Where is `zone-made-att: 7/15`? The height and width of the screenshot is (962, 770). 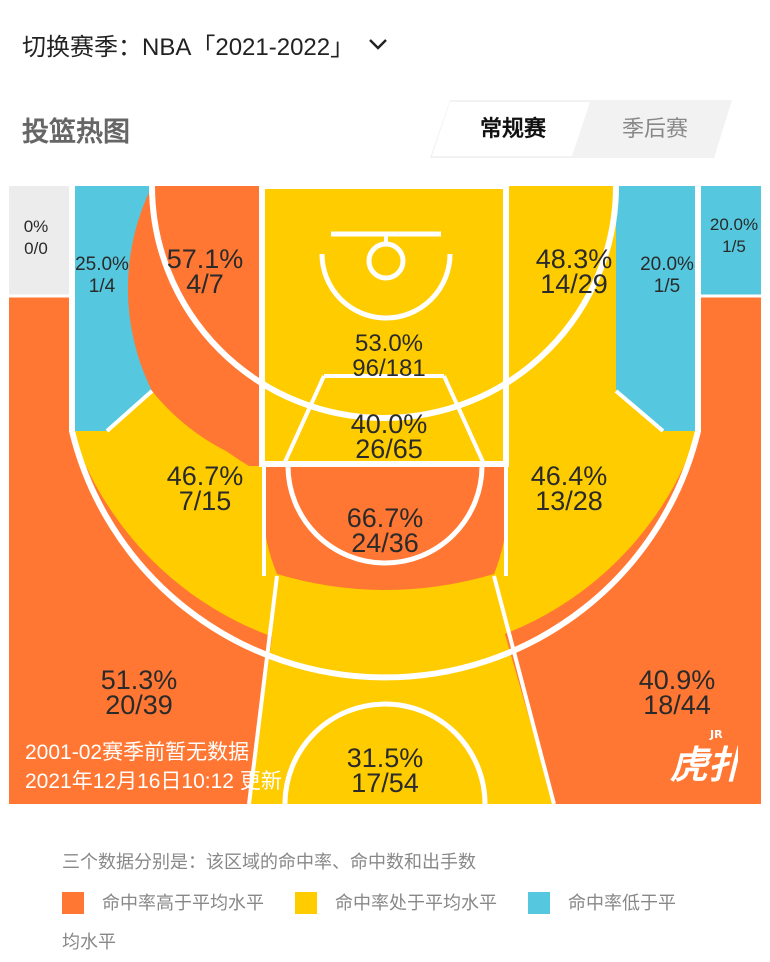 zone-made-att: 7/15 is located at coordinates (205, 501).